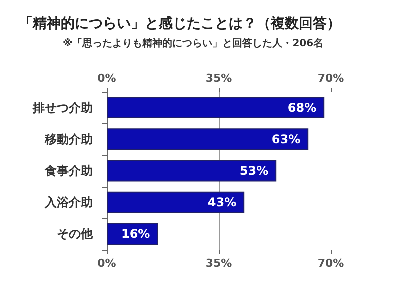  What do you see at coordinates (193, 44) in the screenshot?
I see `chart-subtitle: ※「思ったよりも精神的につらい」と回答した人・206名` at bounding box center [193, 44].